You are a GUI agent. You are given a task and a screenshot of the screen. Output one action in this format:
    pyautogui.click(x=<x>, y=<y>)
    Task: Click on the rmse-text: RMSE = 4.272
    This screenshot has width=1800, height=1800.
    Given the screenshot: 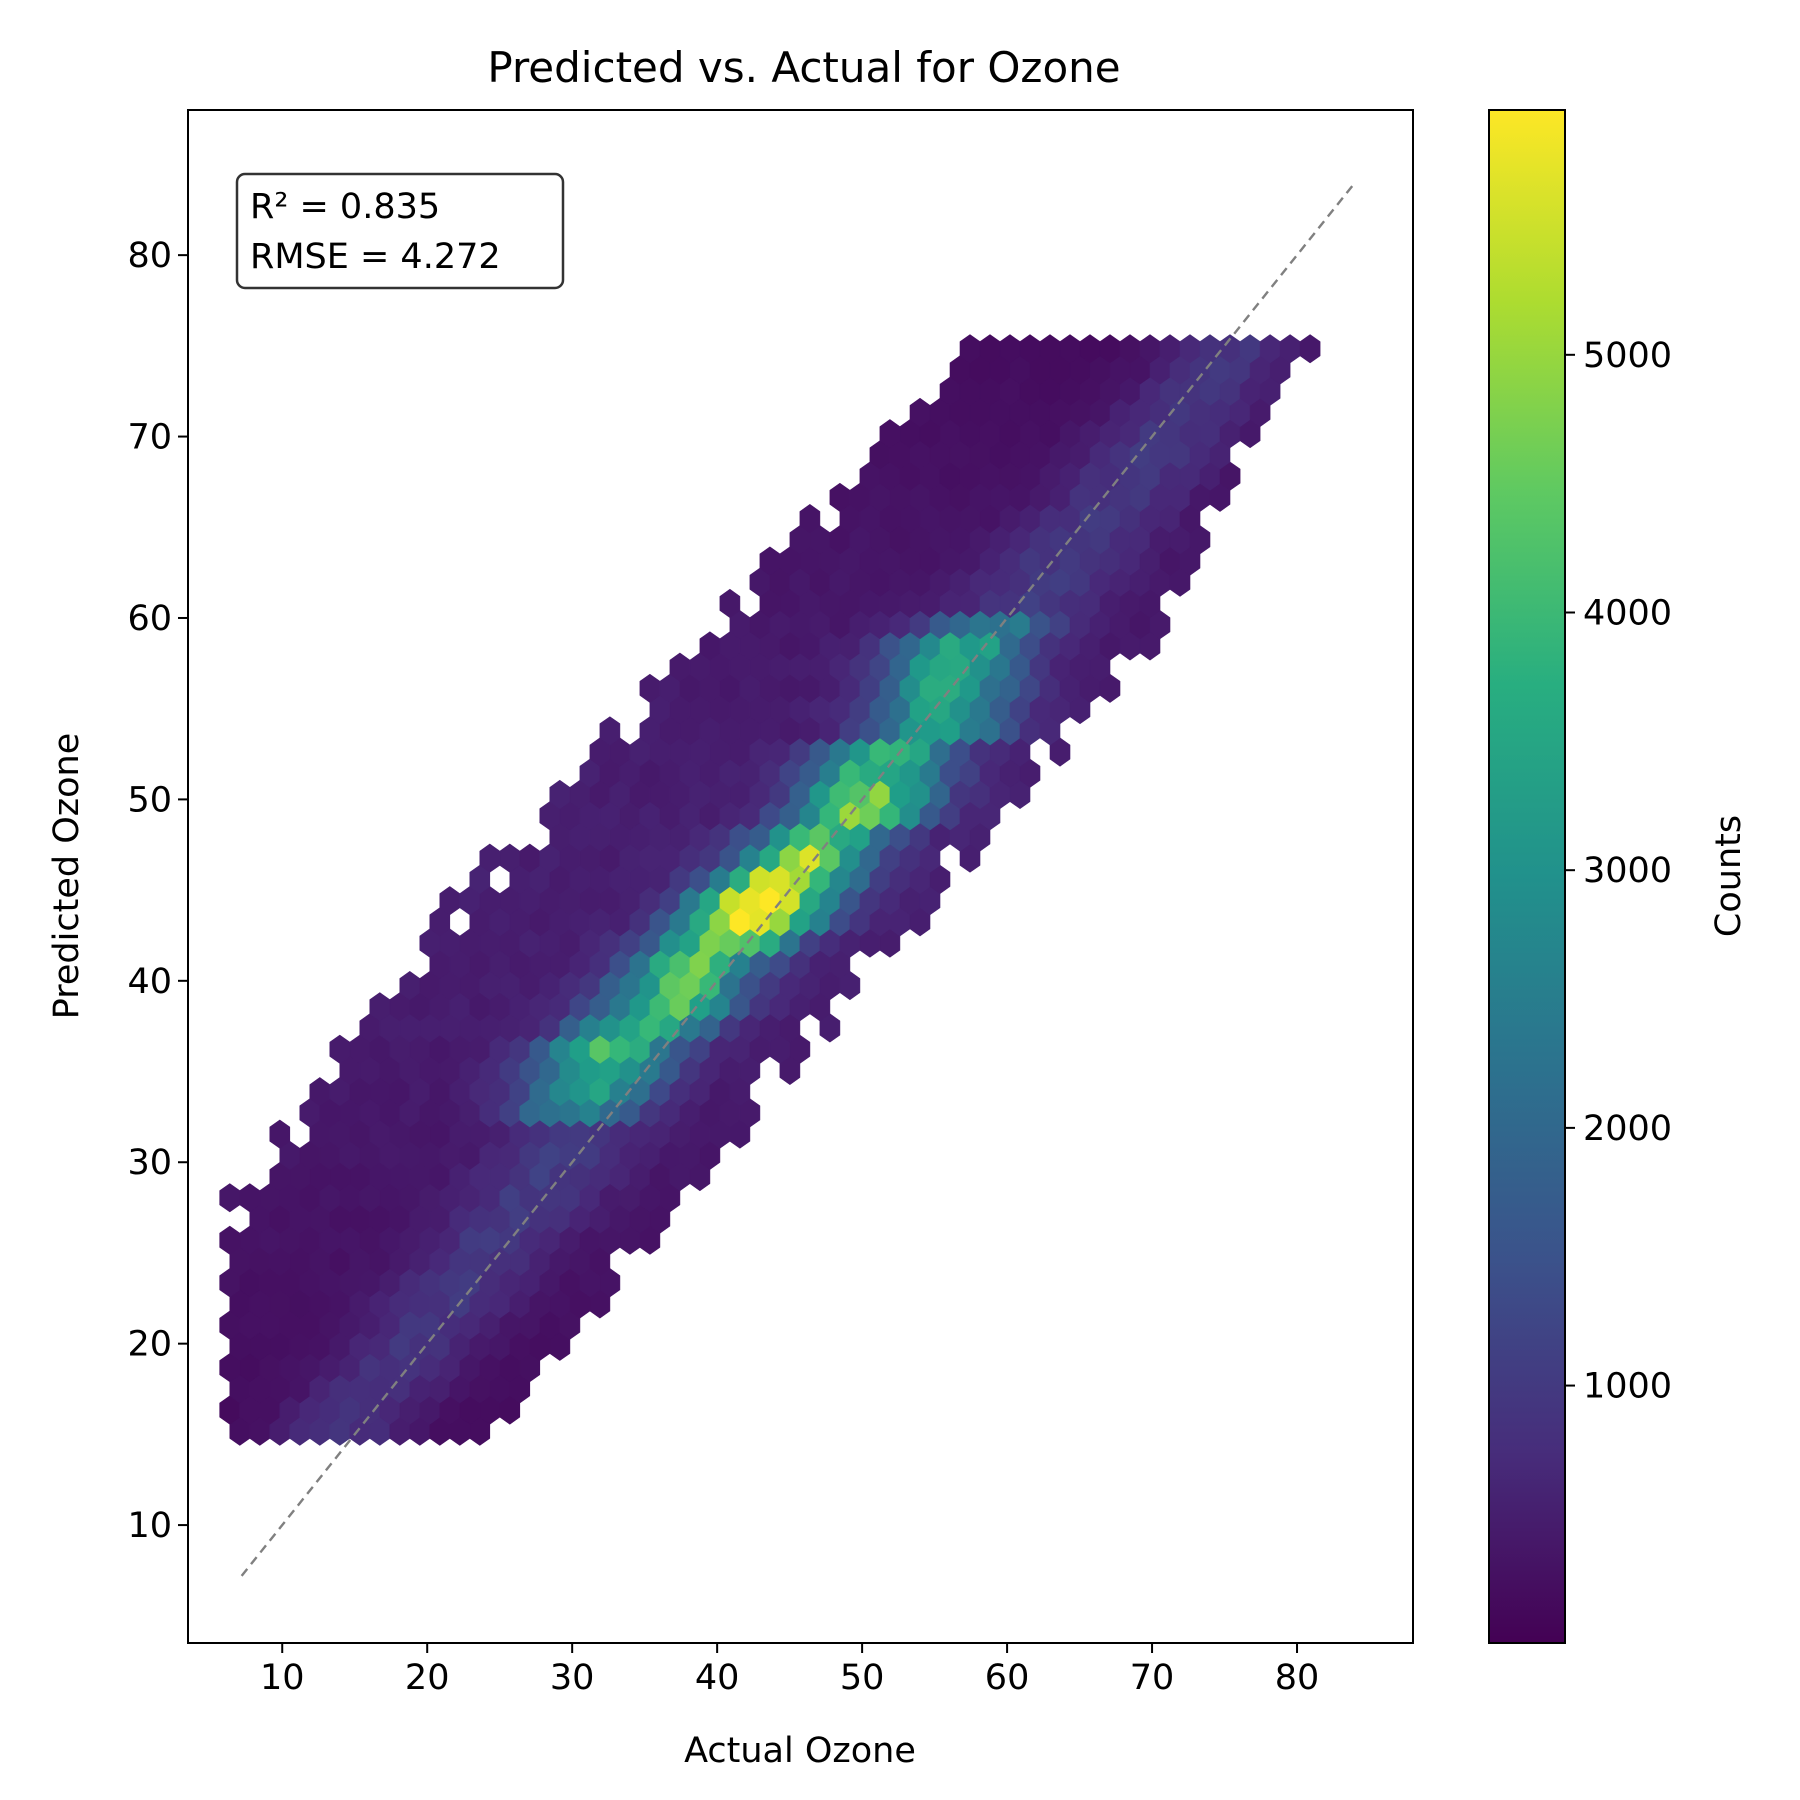 What is the action you would take?
    pyautogui.click(x=375, y=257)
    